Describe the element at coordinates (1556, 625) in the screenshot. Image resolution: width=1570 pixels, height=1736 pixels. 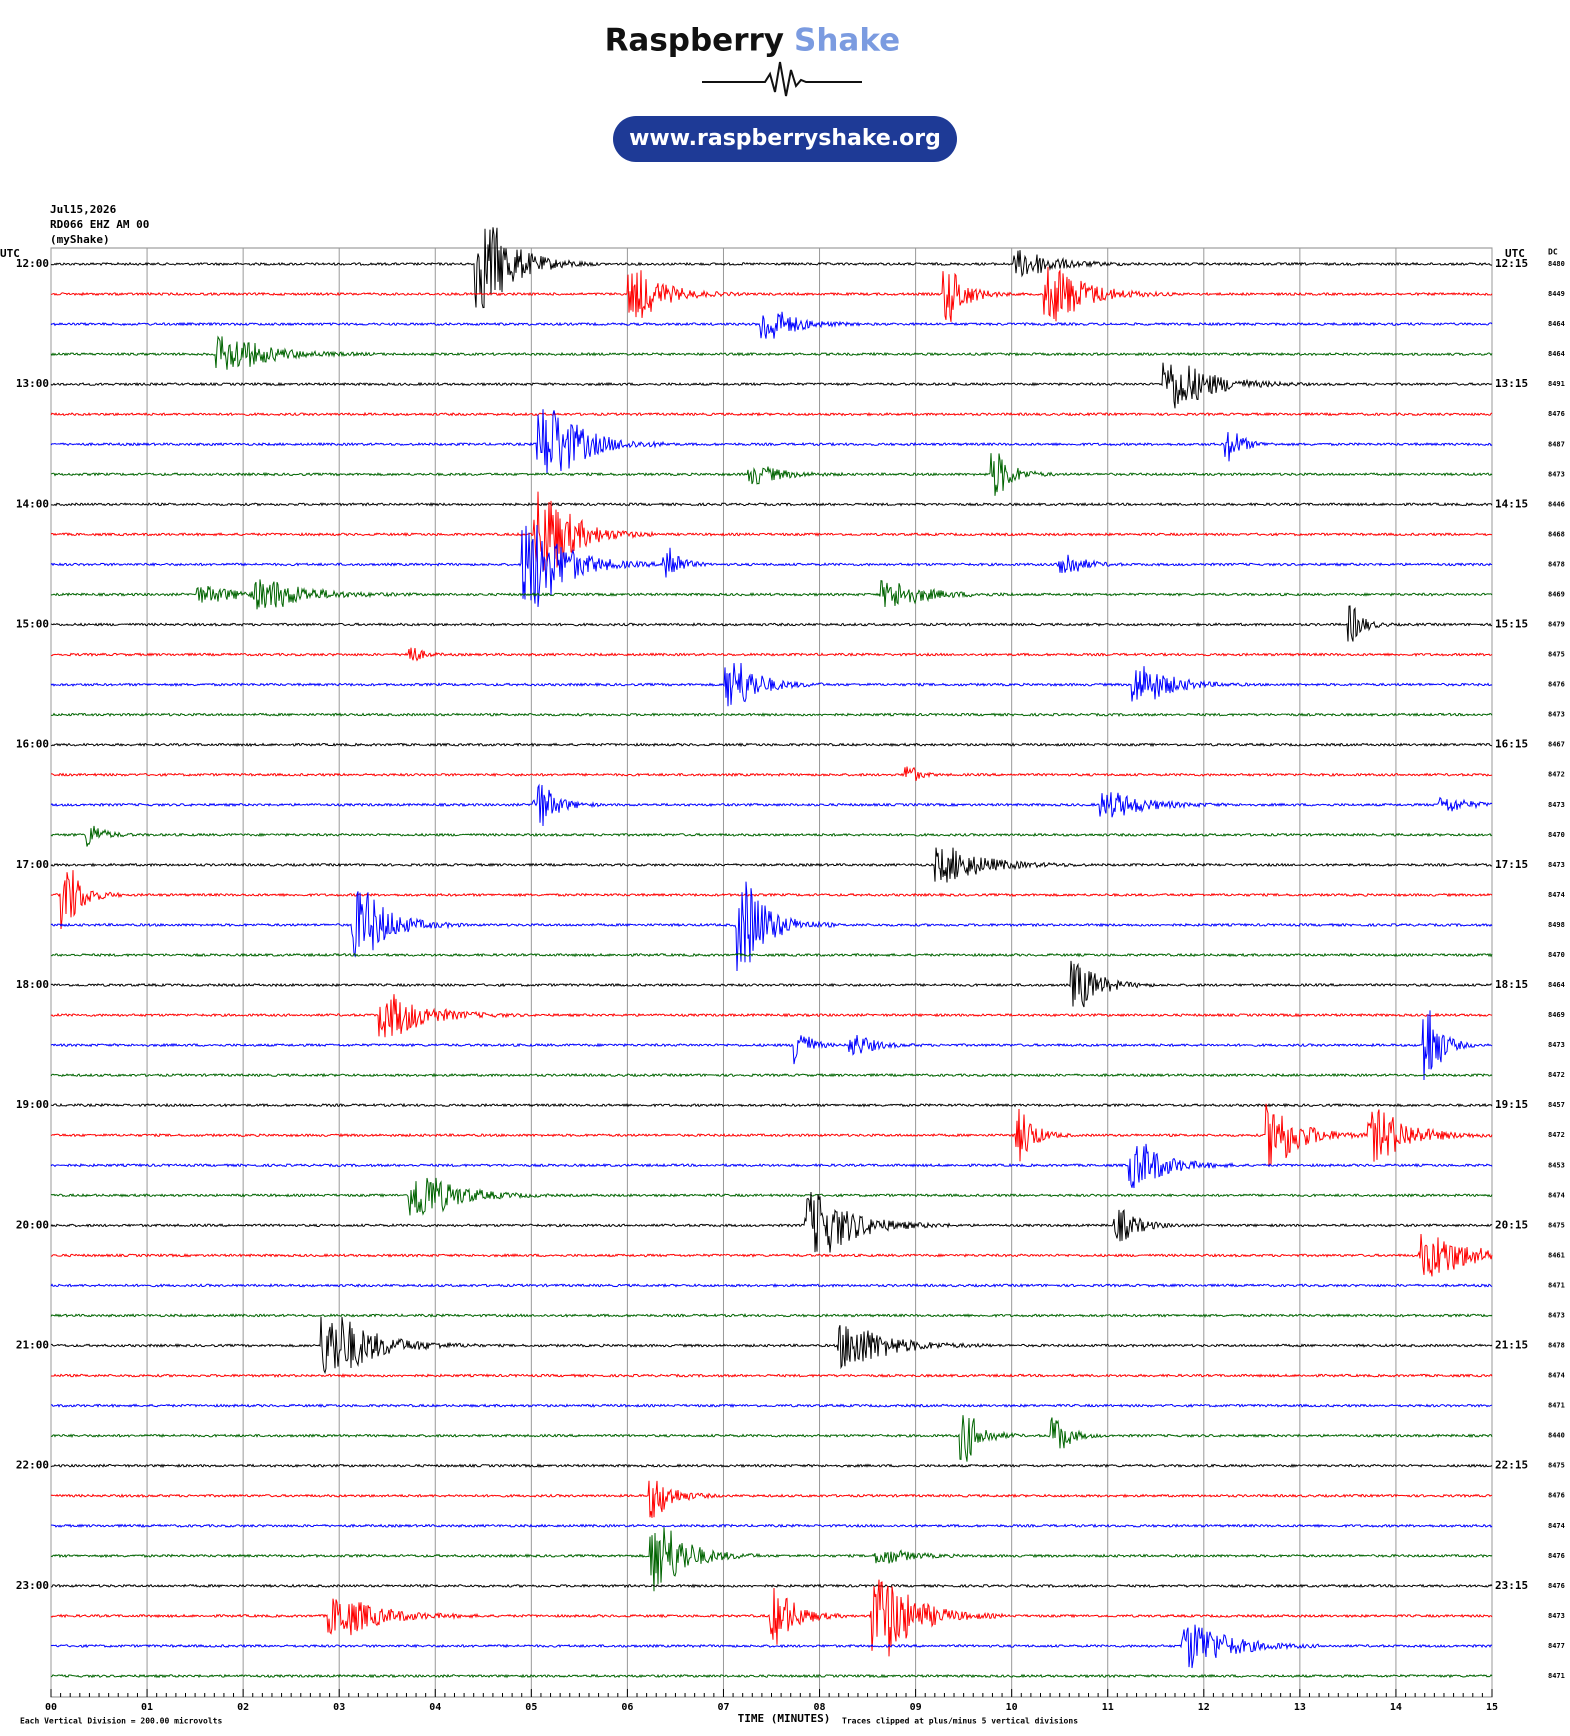
I see `dc-value: 8479` at that location.